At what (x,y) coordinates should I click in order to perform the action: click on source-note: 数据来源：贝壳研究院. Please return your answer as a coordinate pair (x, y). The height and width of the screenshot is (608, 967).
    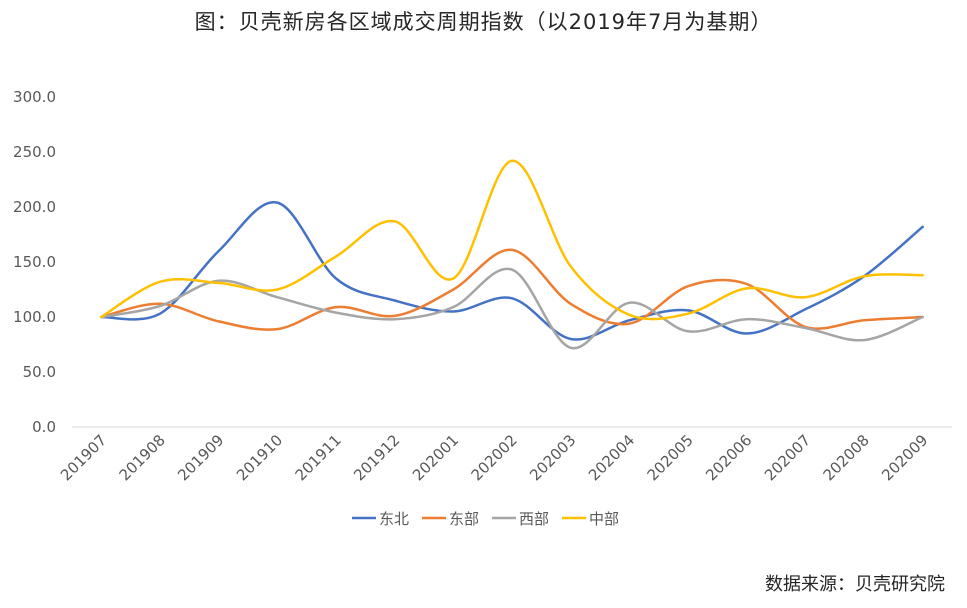
    Looking at the image, I should click on (855, 584).